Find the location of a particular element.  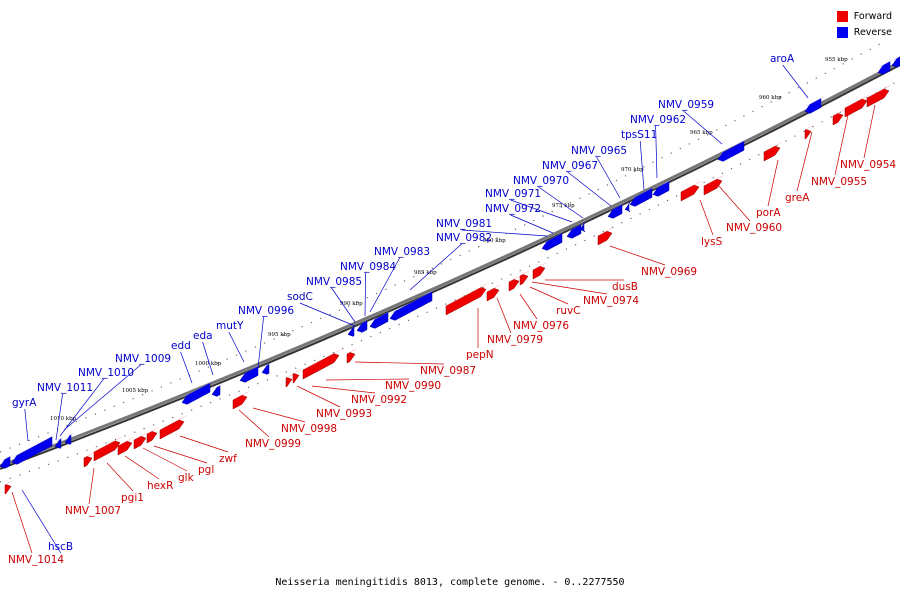

forward-gene-label: NMV_0998 is located at coordinates (309, 429).